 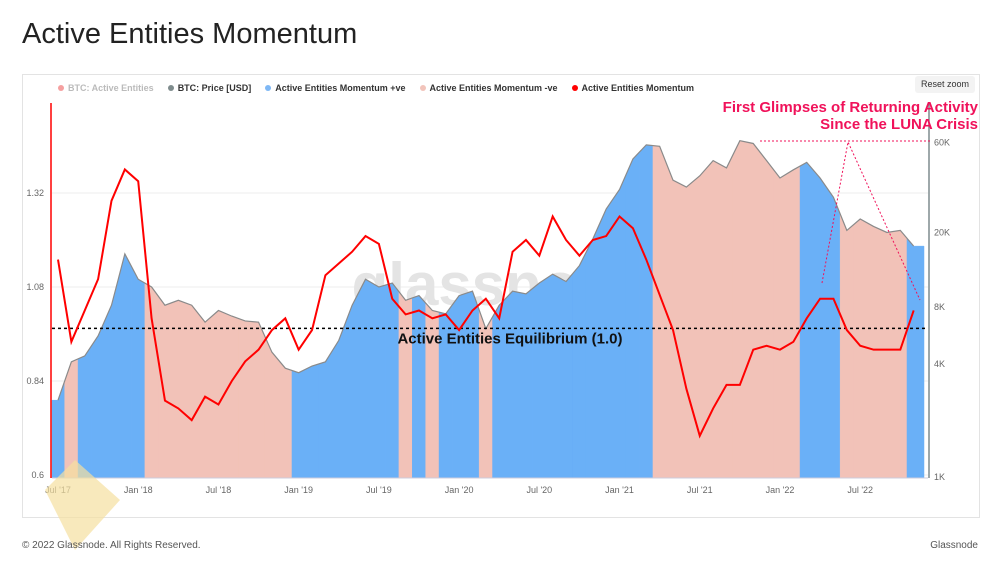 I want to click on legend-label: BTC: Active Entities, so click(x=111, y=88).